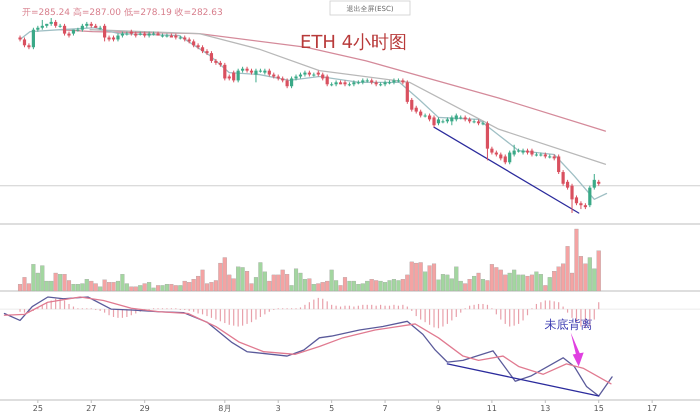 The image size is (700, 416). Describe the element at coordinates (278, 408) in the screenshot. I see `x-tick-label: 3` at that location.